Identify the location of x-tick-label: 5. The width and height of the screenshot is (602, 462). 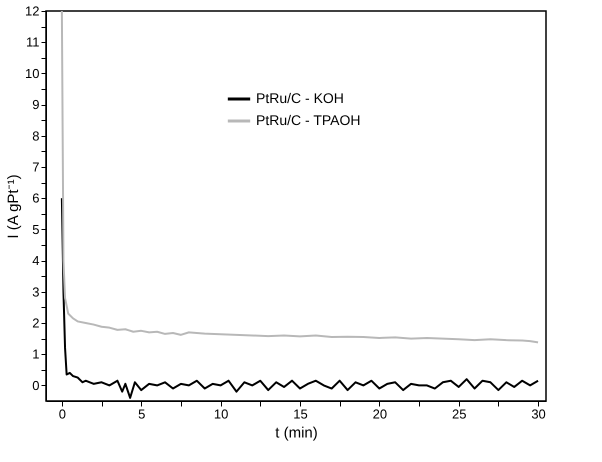
(142, 414).